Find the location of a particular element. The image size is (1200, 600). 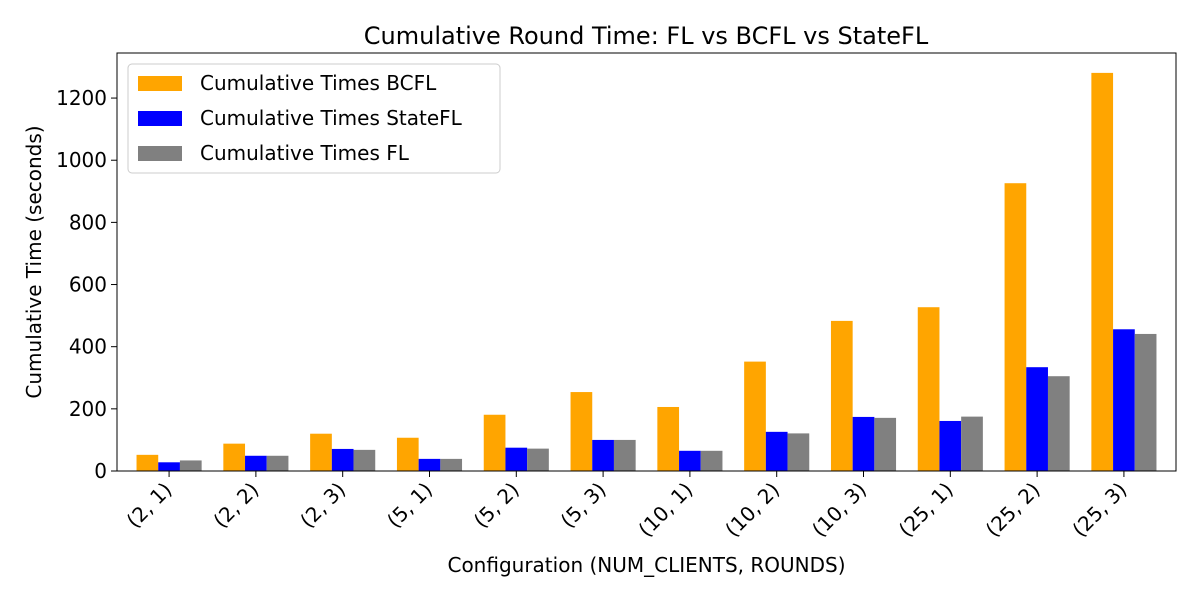

legend-label-2: Cumulative Times StateFL is located at coordinates (331, 118).